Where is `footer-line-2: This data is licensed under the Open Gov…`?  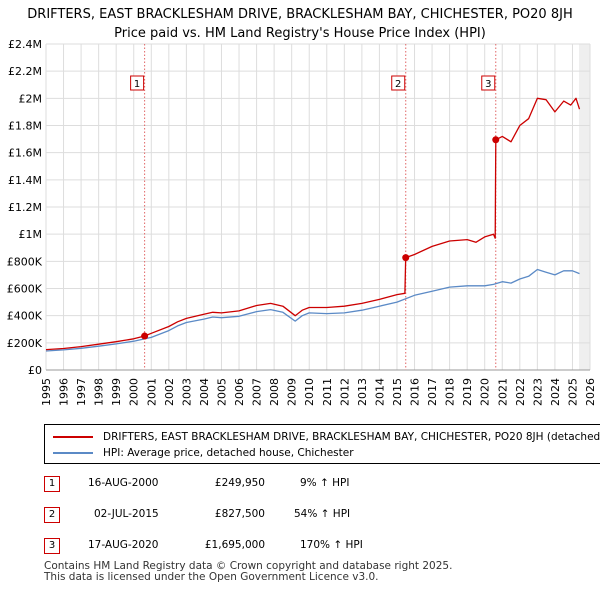 footer-line-2: This data is licensed under the Open Gov… is located at coordinates (211, 577).